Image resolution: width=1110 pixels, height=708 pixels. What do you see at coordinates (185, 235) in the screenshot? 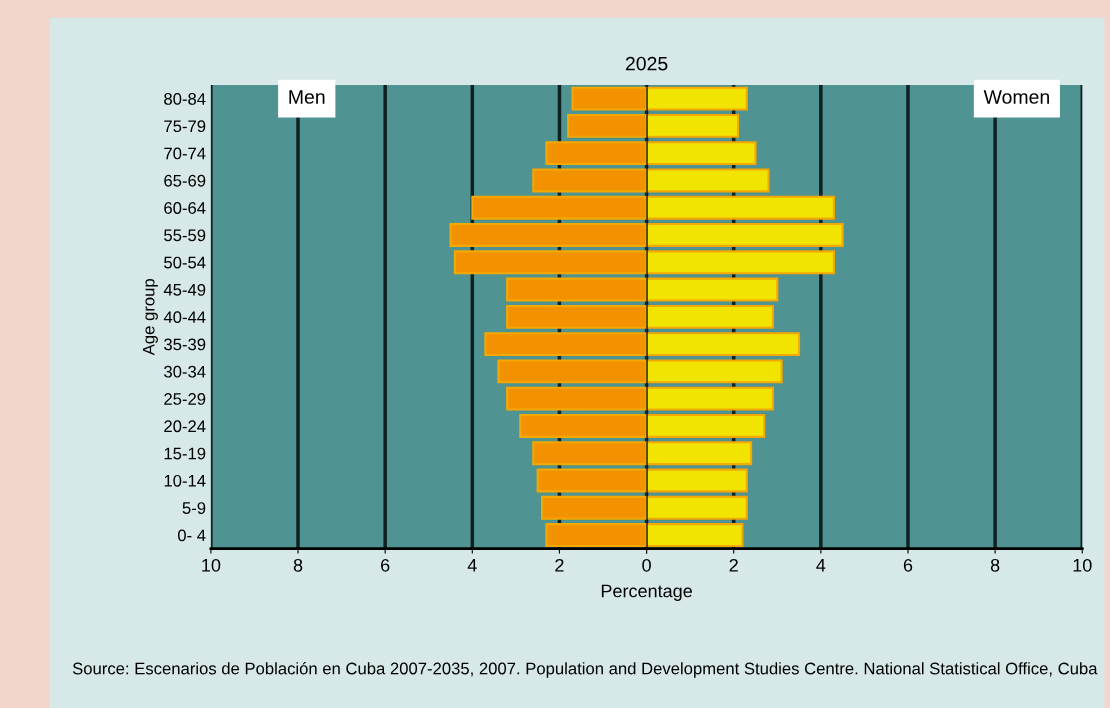
I see `y-tick-label: 55-59` at bounding box center [185, 235].